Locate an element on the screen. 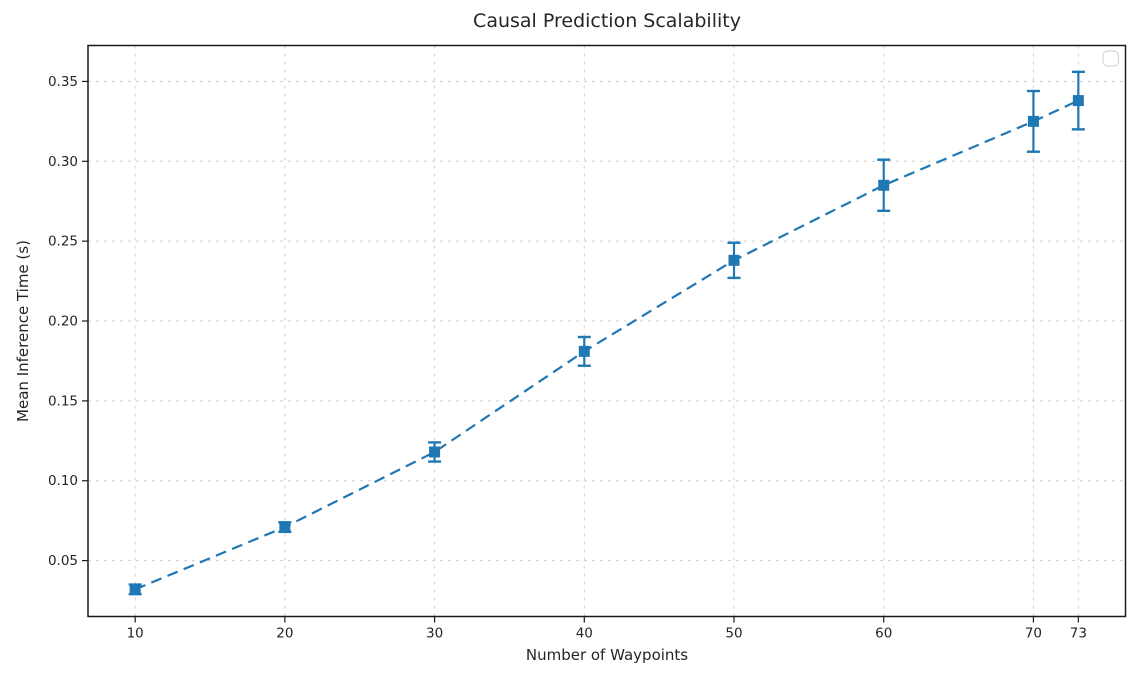 Image resolution: width=1142 pixels, height=685 pixels. chart-title: Causal Prediction Scalability is located at coordinates (607, 21).